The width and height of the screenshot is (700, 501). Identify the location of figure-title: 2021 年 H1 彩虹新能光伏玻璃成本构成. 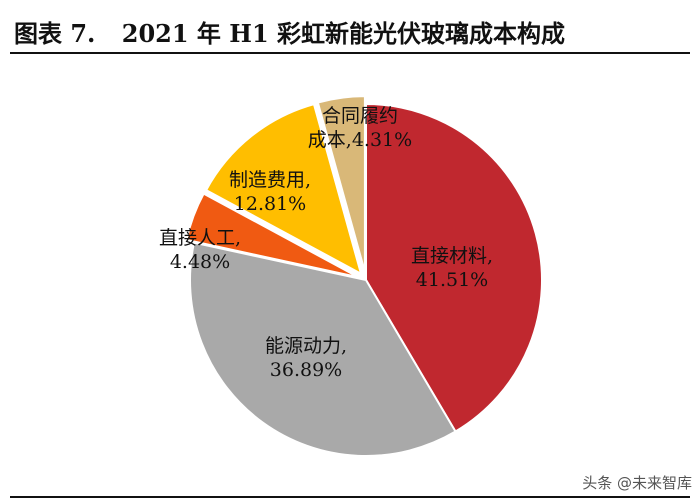
(343, 33).